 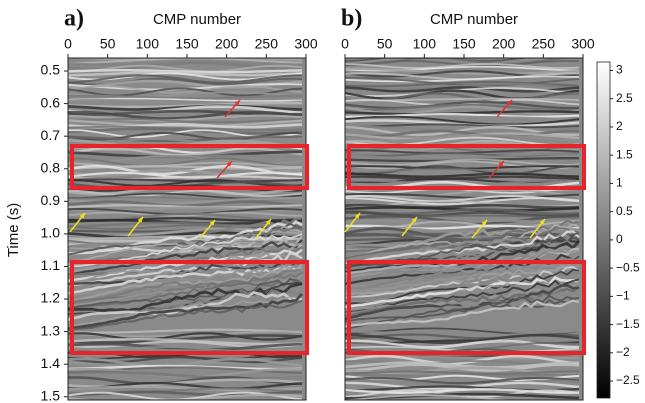 I want to click on colorbar-tick-label: −0.5, so click(x=628, y=267).